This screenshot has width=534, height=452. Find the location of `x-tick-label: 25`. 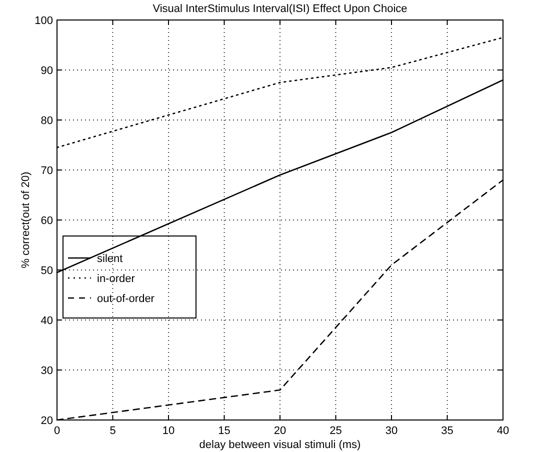

x-tick-label: 25 is located at coordinates (336, 431).